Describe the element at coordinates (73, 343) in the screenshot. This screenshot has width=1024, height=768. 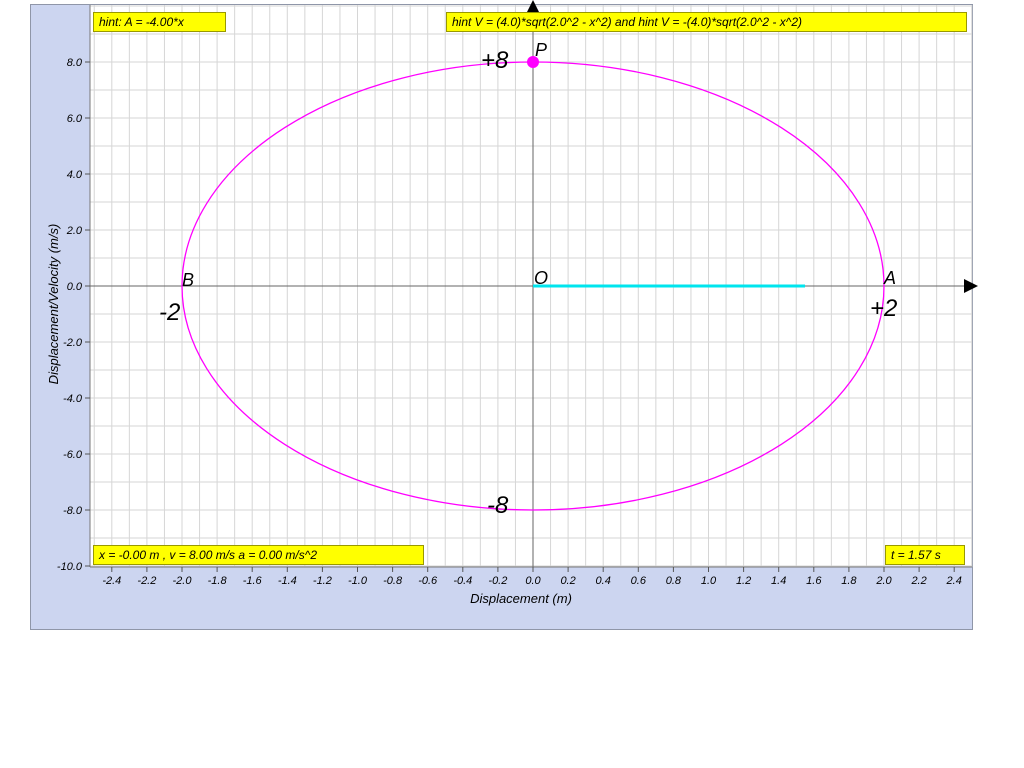
I see `y-tick-label: -2.0` at that location.